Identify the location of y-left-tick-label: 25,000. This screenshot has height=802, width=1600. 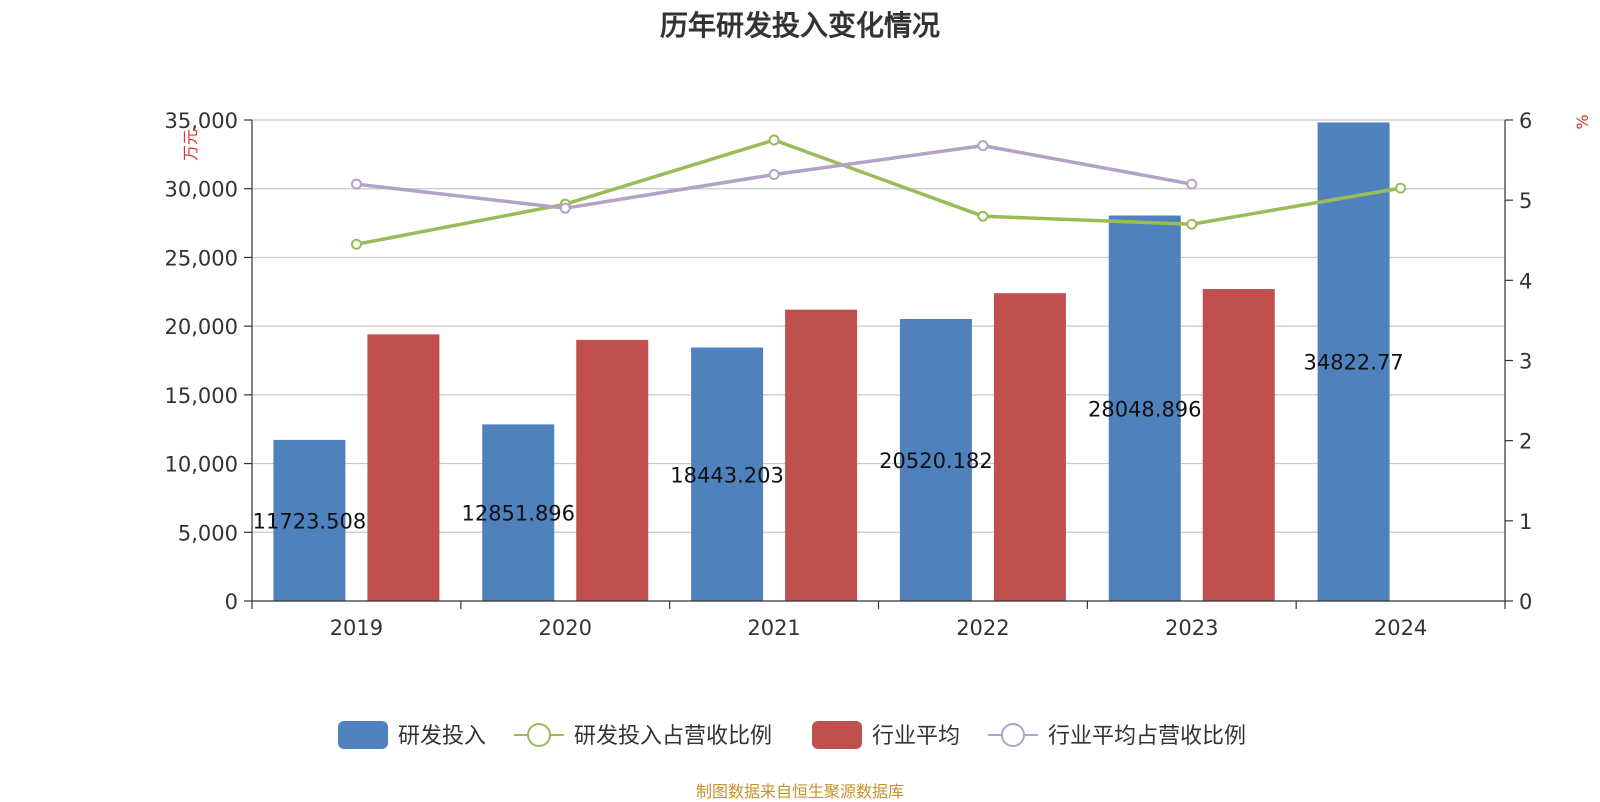
(201, 258).